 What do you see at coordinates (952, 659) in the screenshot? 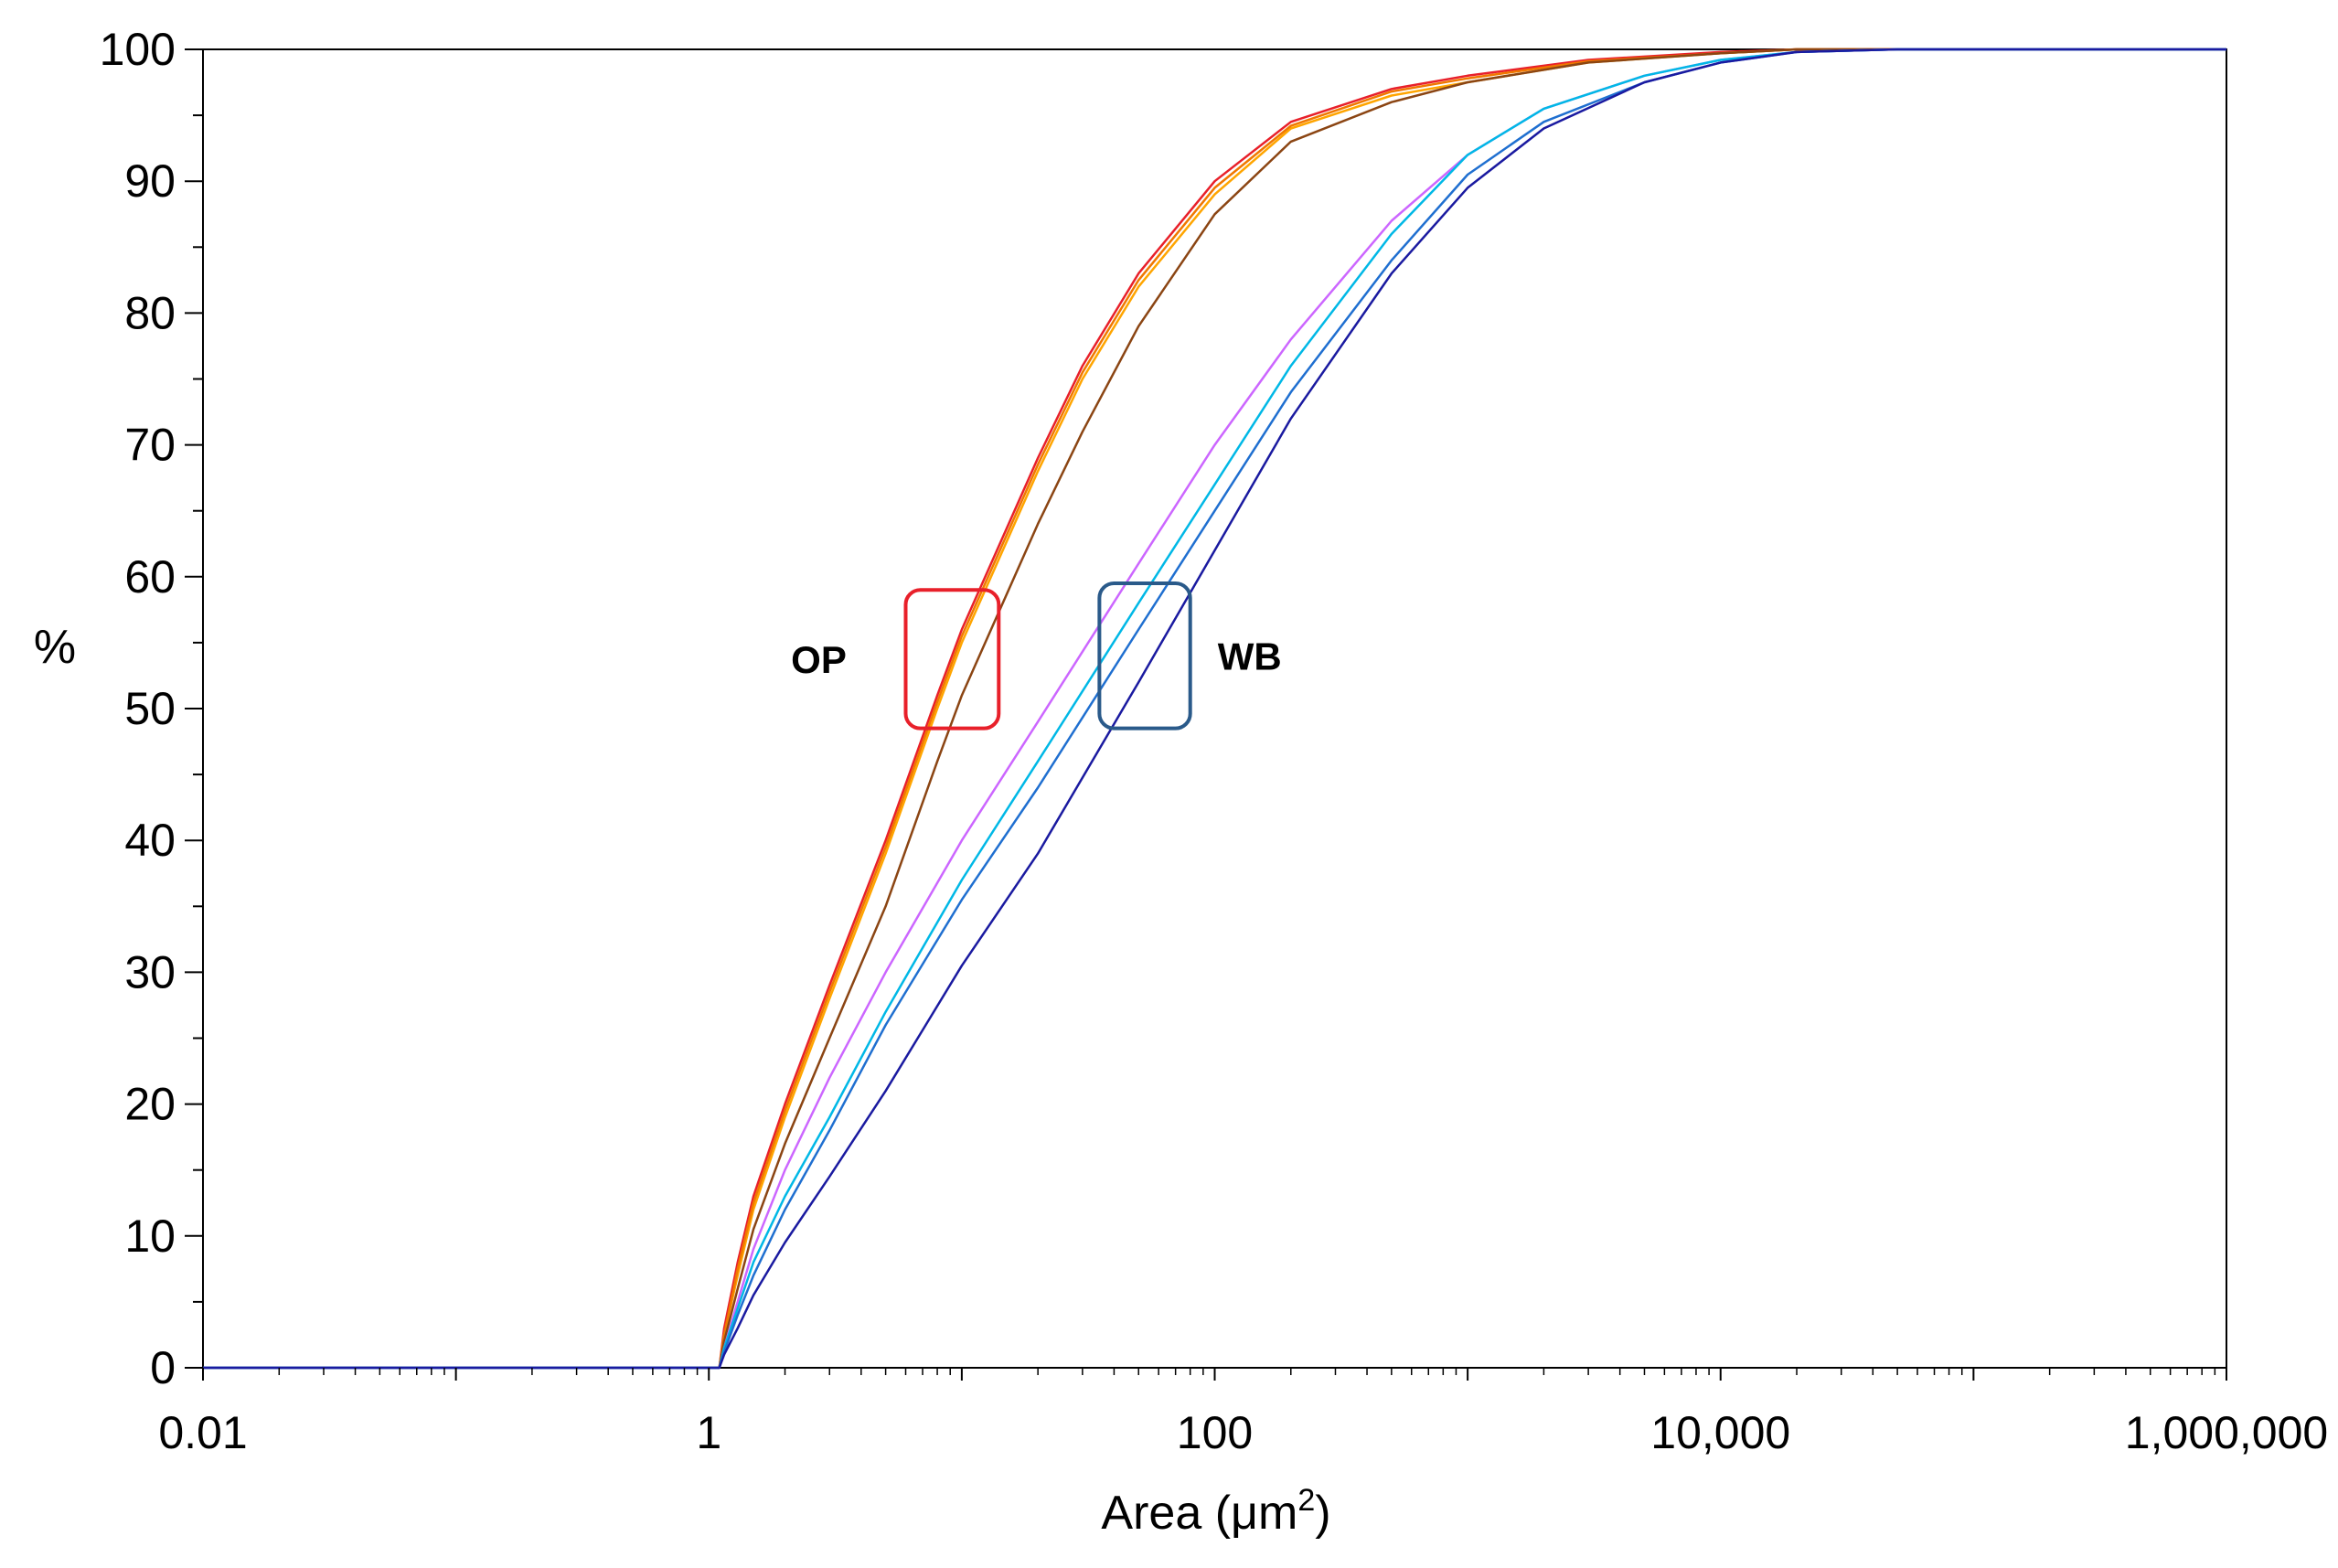
I see `annotation-box-op` at bounding box center [952, 659].